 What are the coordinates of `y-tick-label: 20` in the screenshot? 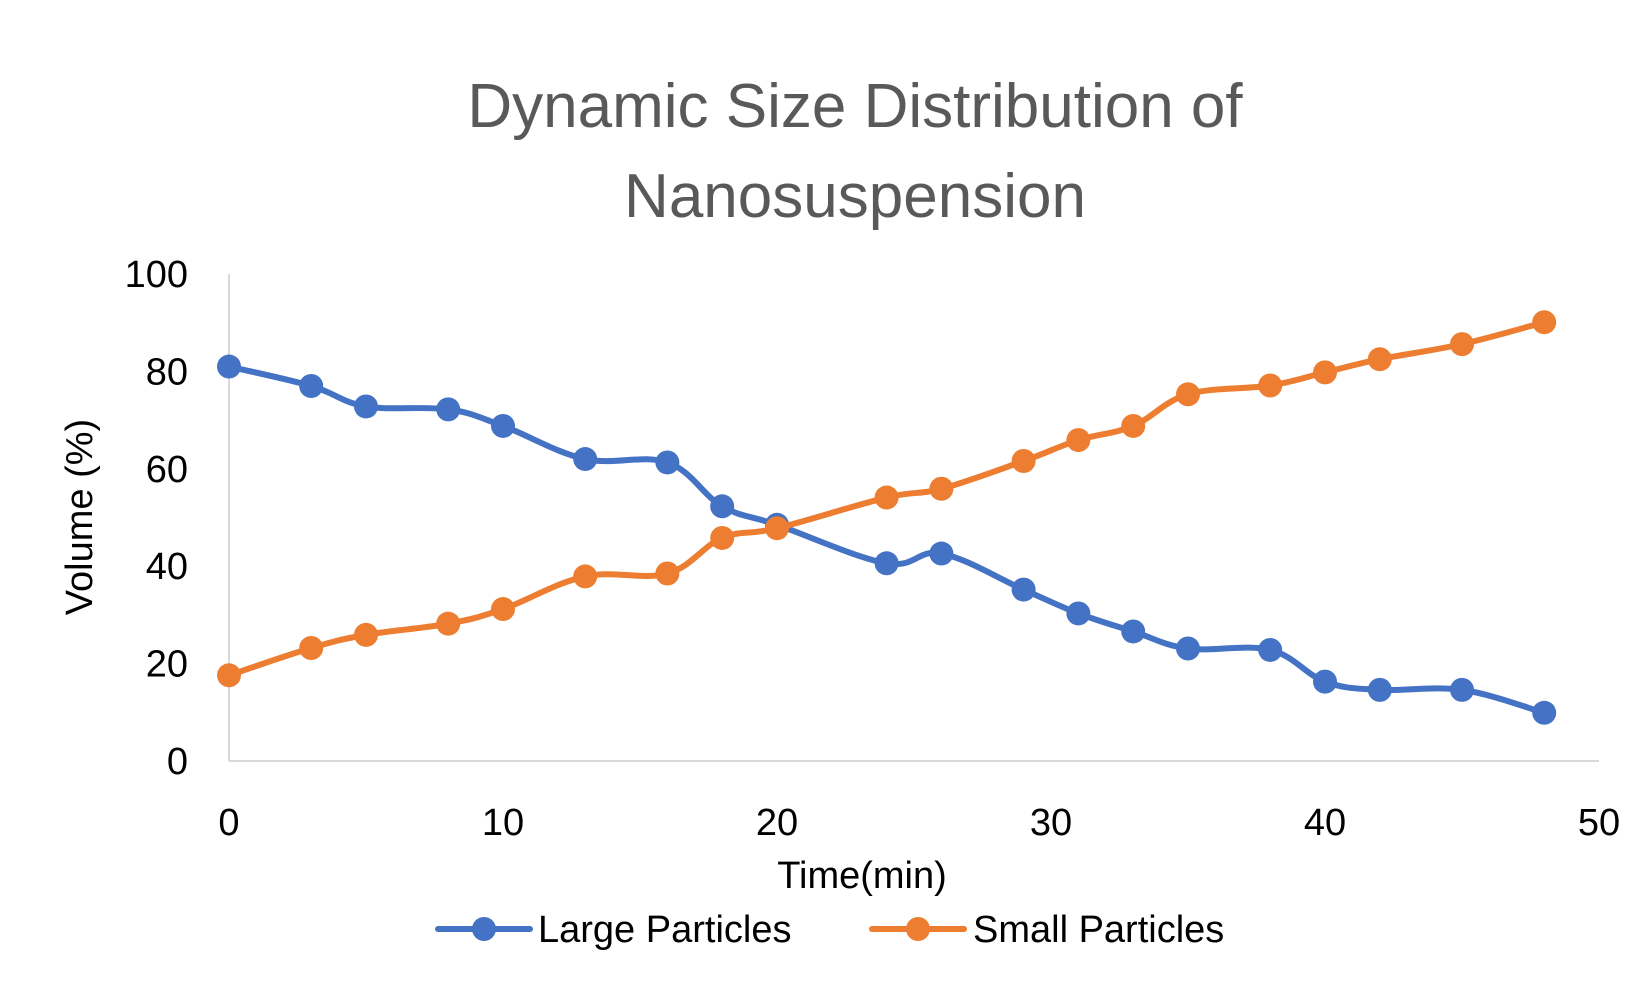 It's located at (167, 665).